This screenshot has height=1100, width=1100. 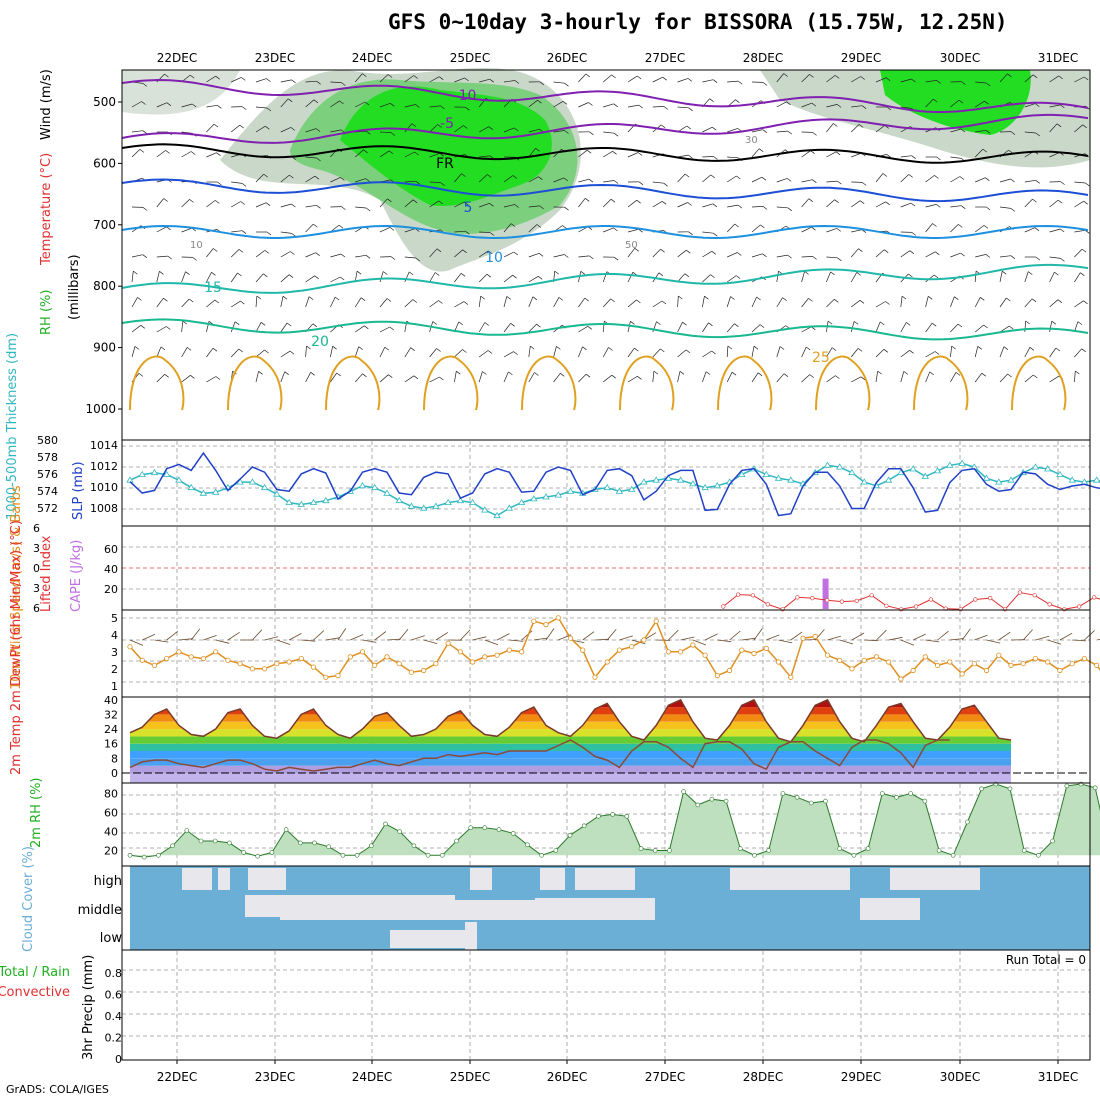 What do you see at coordinates (114, 1038) in the screenshot?
I see `left-tick-label: 0.2` at bounding box center [114, 1038].